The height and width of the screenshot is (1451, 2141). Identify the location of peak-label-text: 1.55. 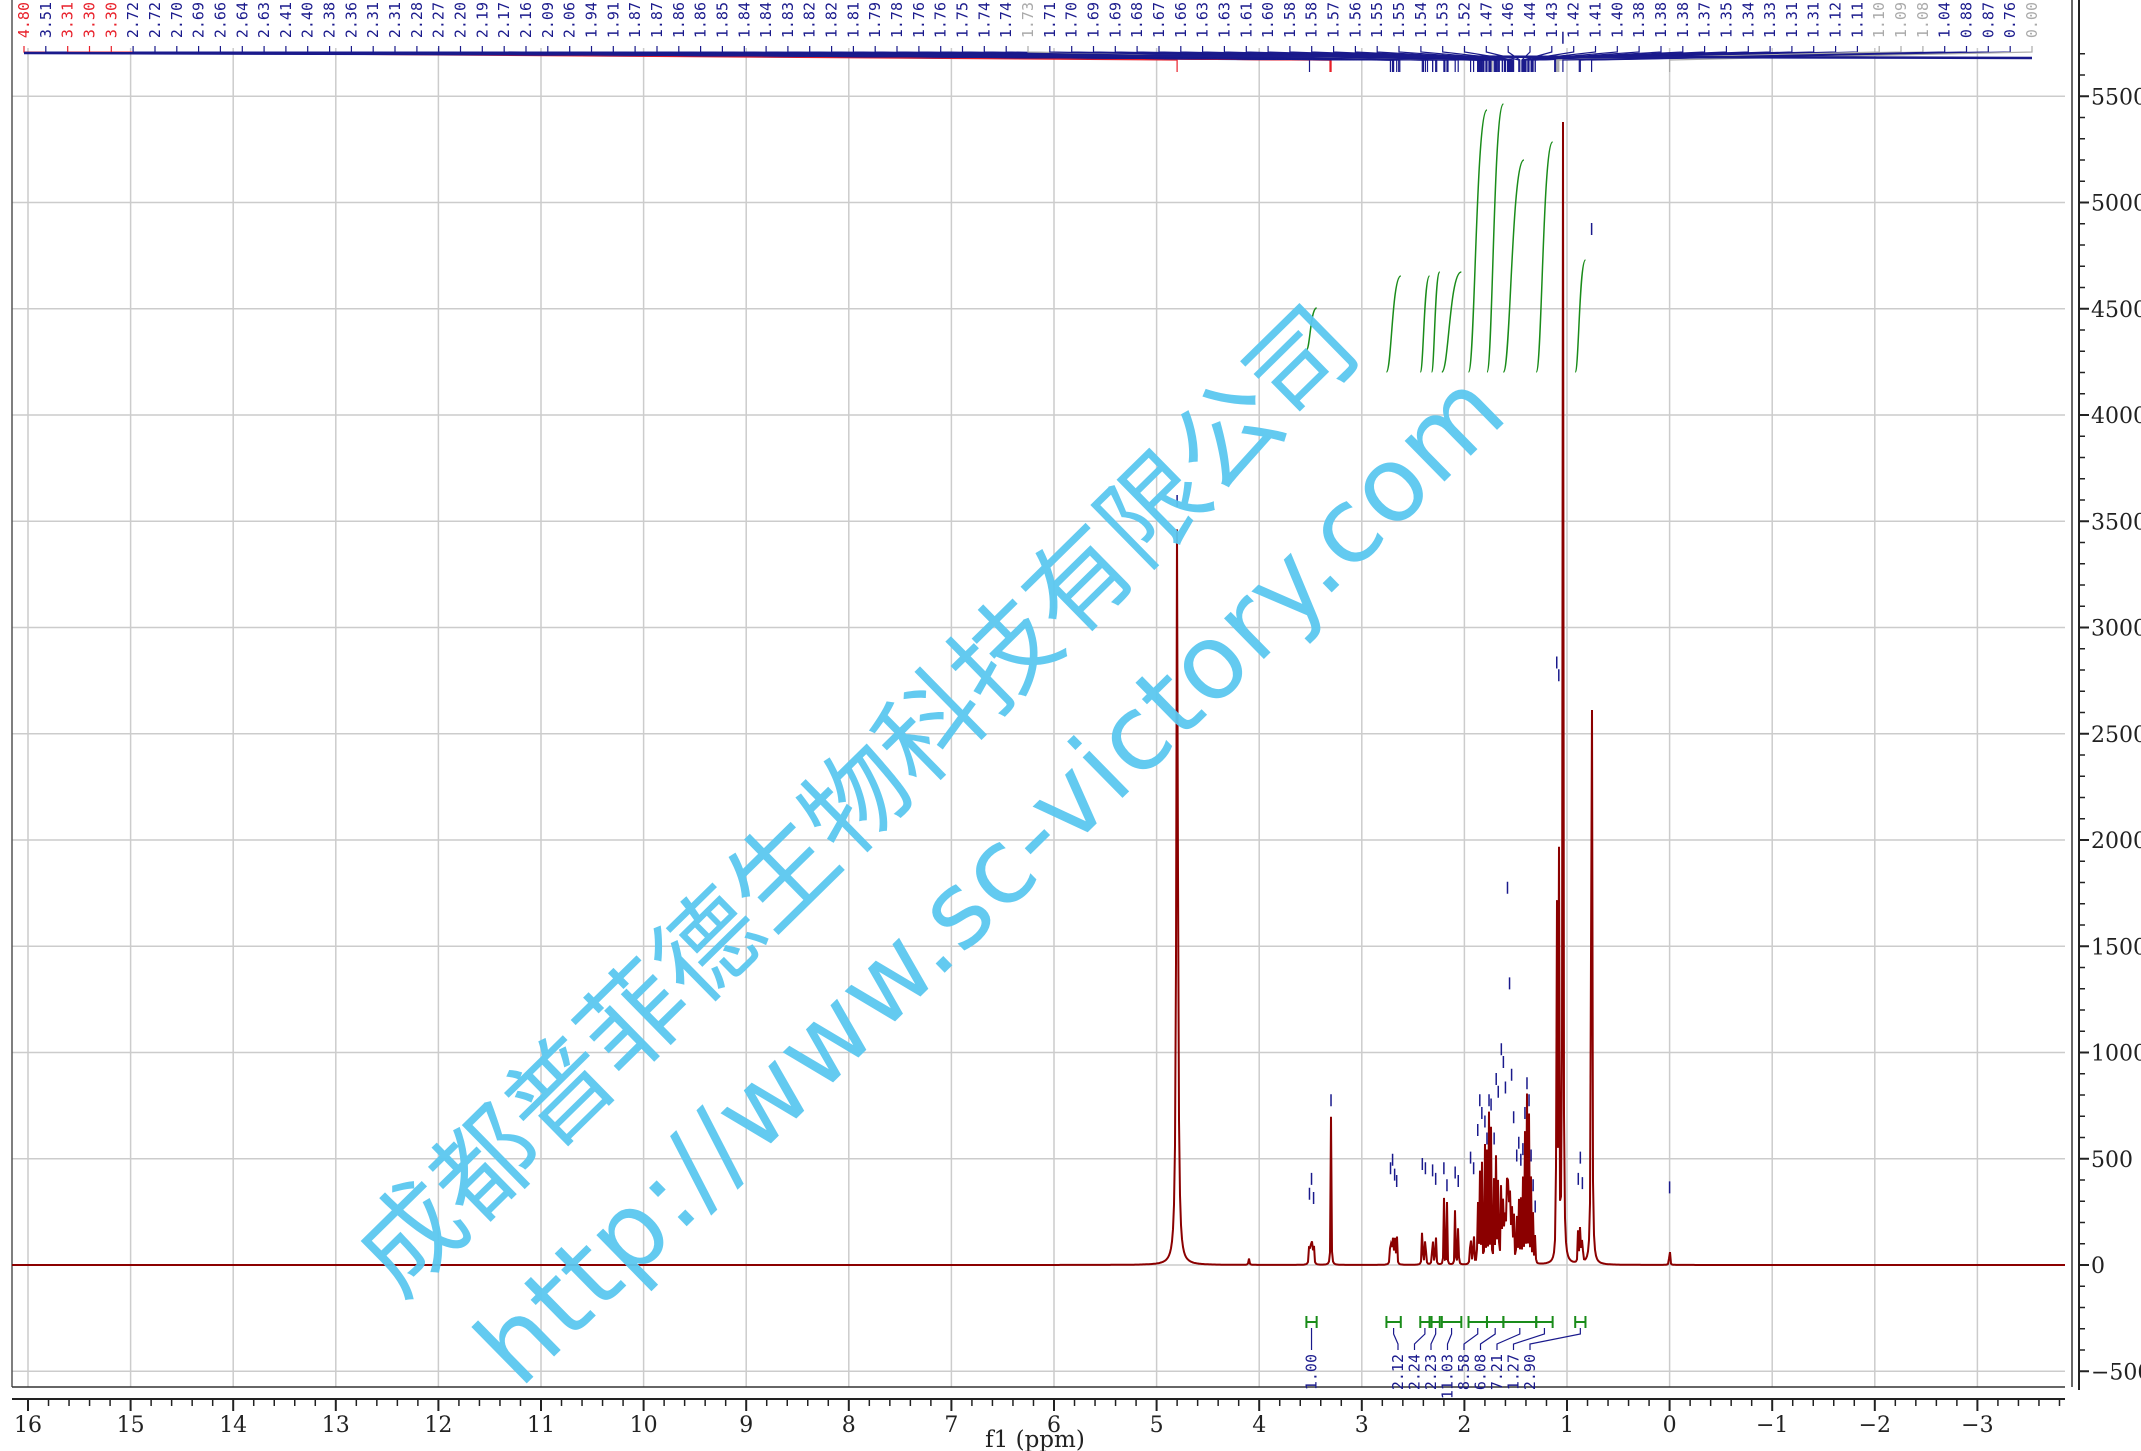
(1399, 20).